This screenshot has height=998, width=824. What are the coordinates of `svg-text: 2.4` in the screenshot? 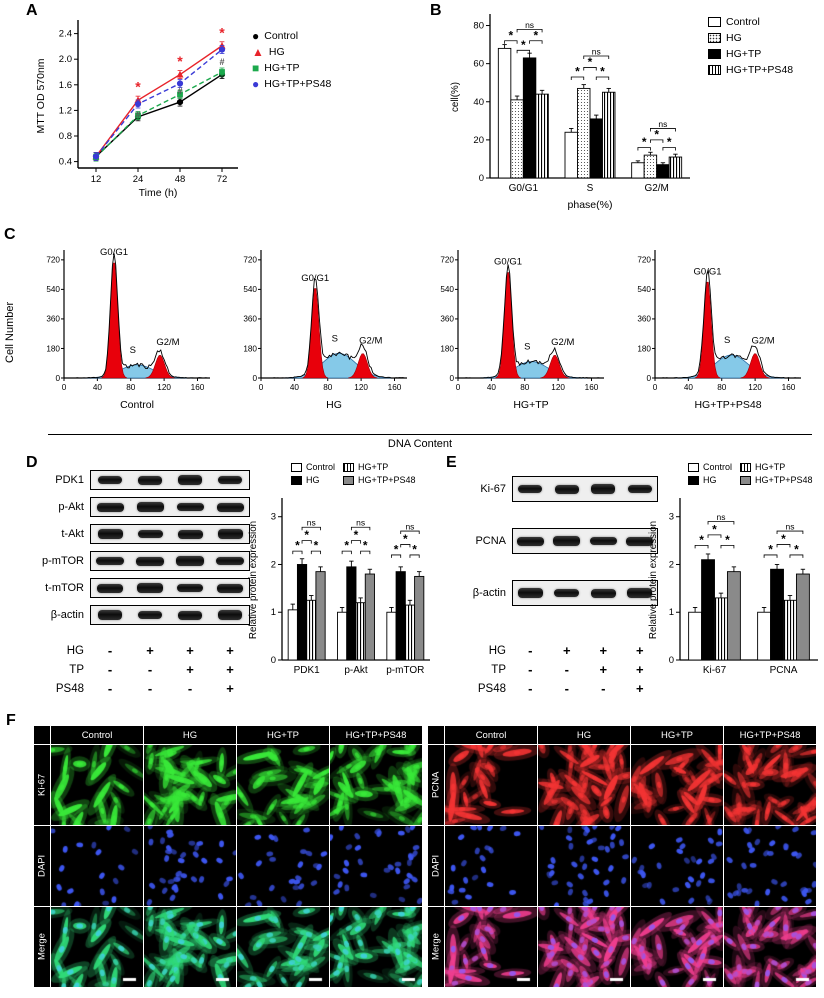 It's located at (65, 34).